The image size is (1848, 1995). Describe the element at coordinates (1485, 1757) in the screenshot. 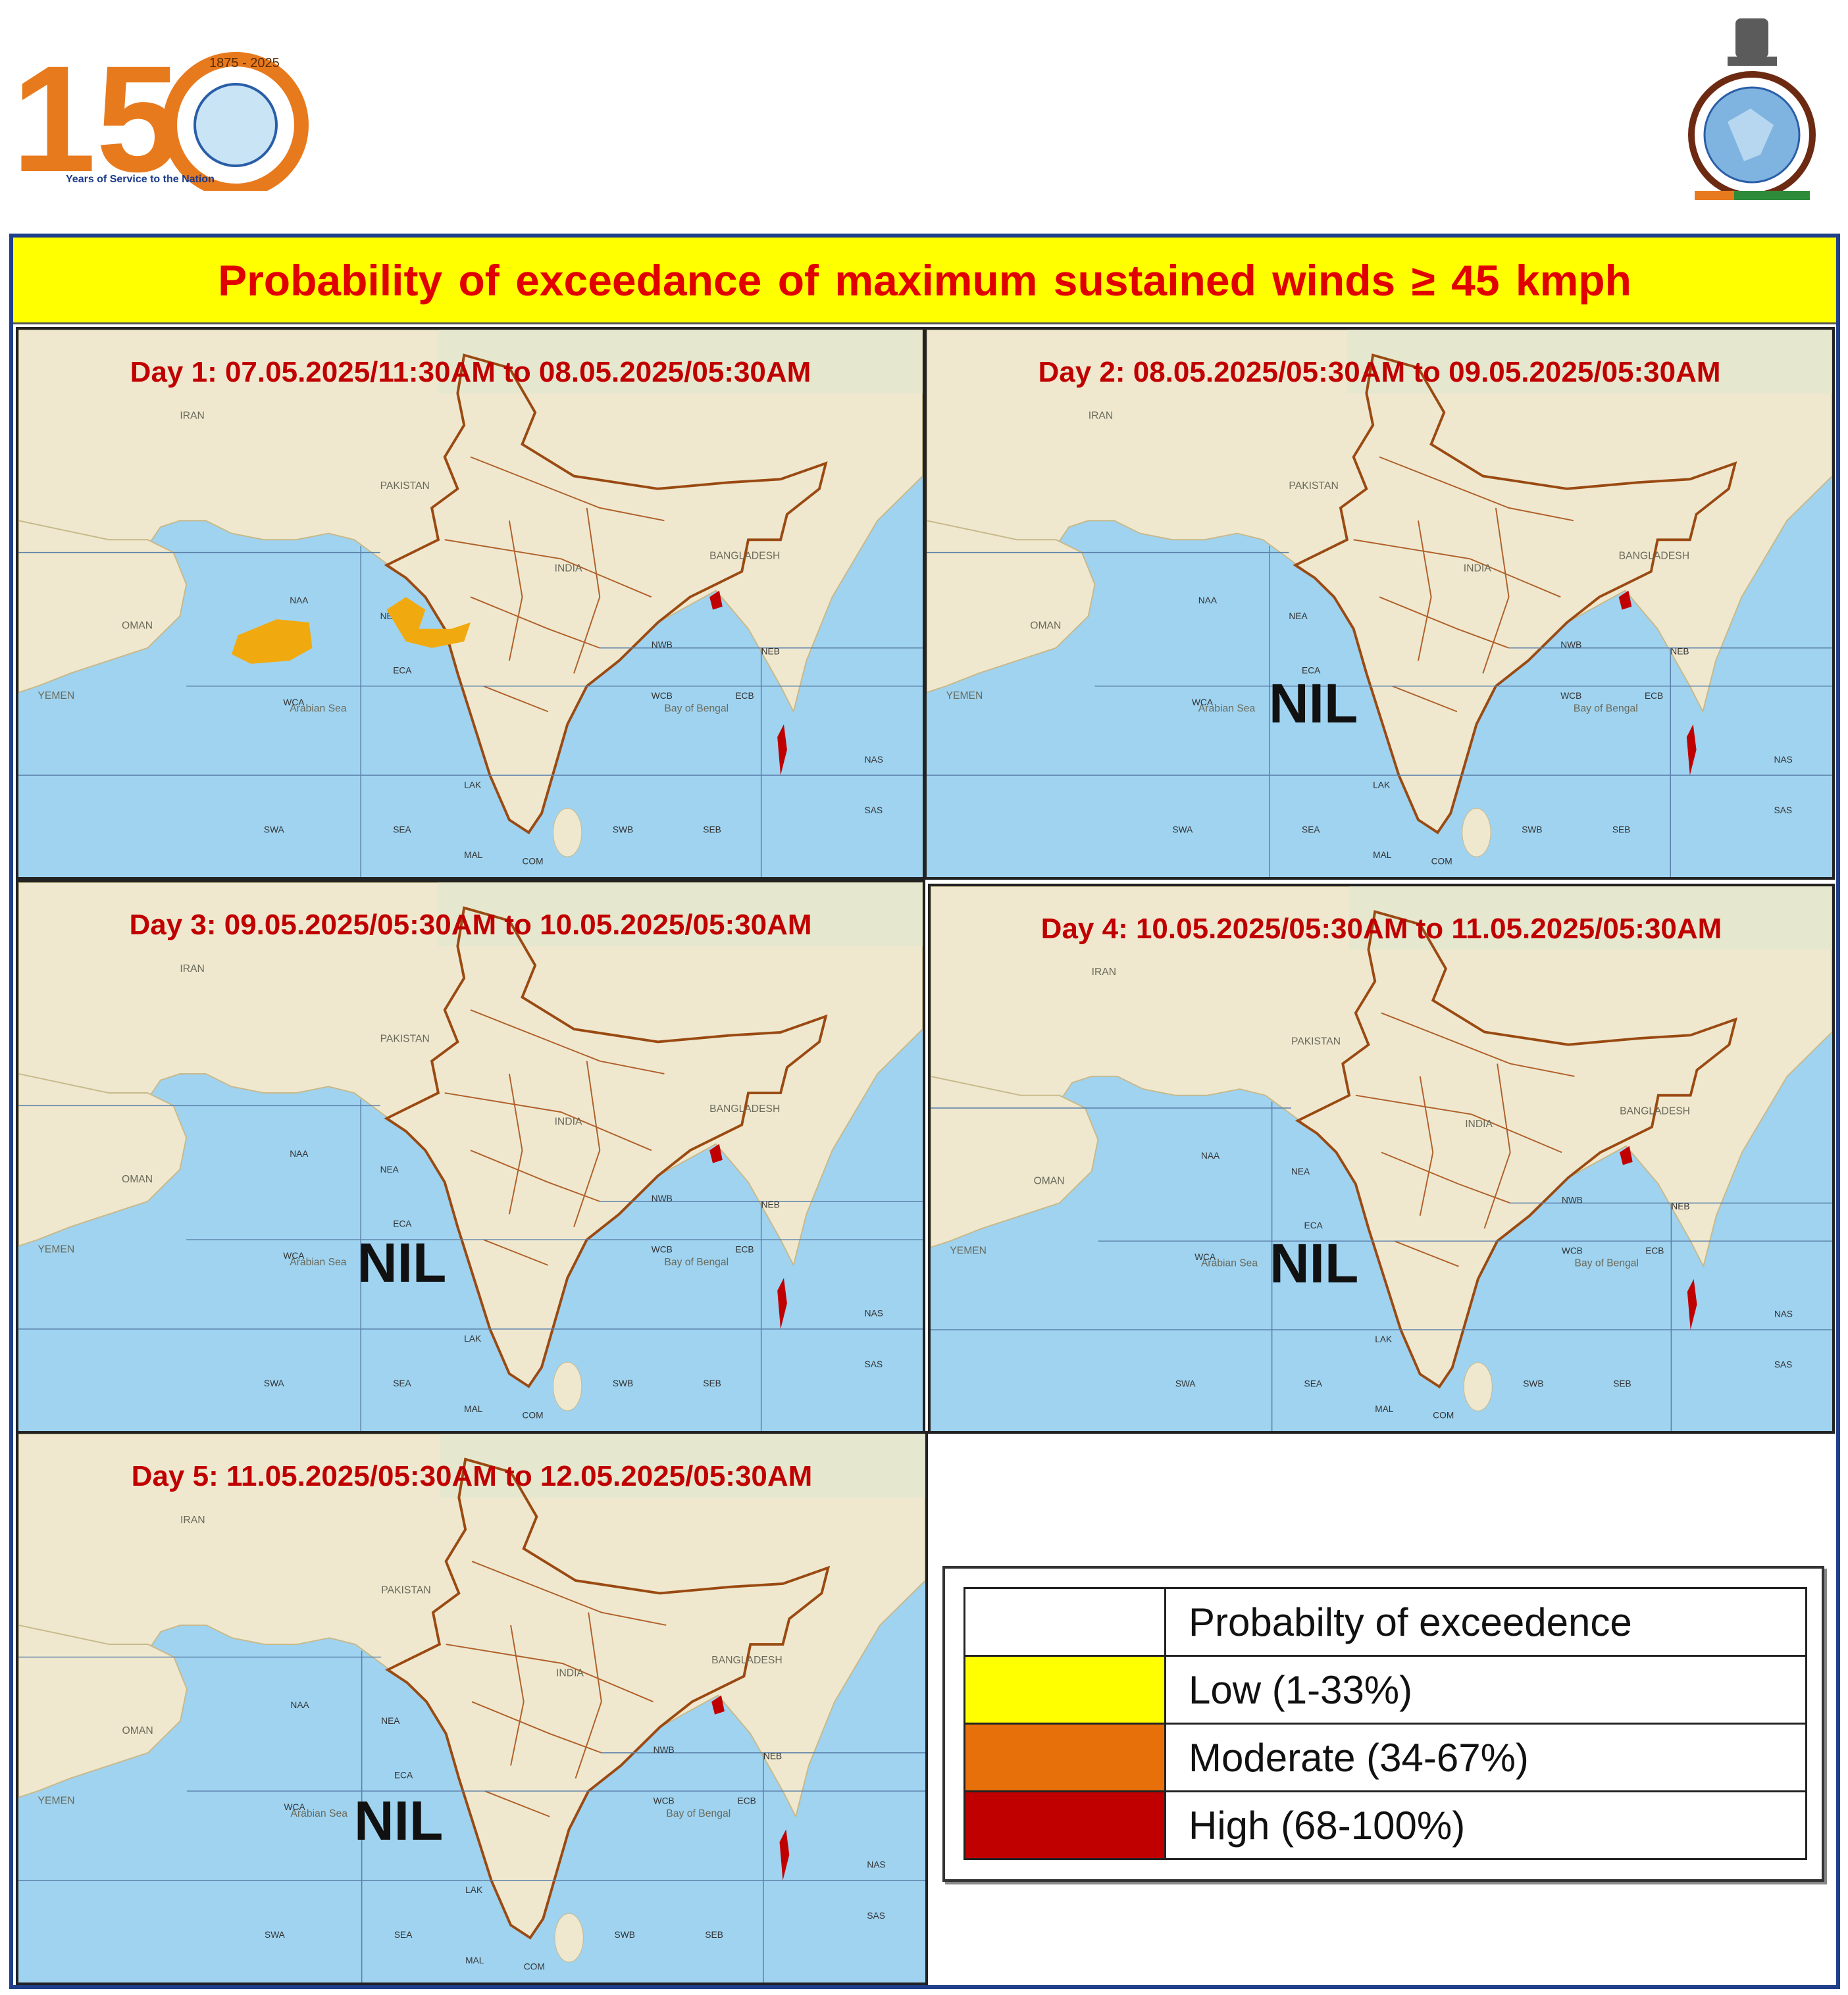

I see `legend-label-moderate: Moderate (34-67%)` at that location.